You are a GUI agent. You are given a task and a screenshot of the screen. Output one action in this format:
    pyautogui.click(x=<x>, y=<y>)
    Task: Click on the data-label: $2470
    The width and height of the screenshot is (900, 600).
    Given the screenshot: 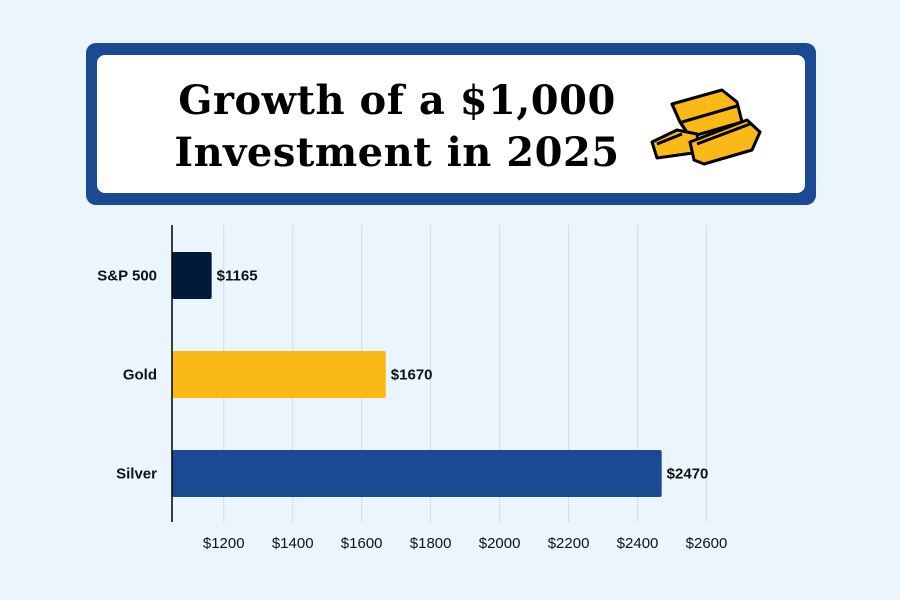 What is the action you would take?
    pyautogui.click(x=688, y=474)
    